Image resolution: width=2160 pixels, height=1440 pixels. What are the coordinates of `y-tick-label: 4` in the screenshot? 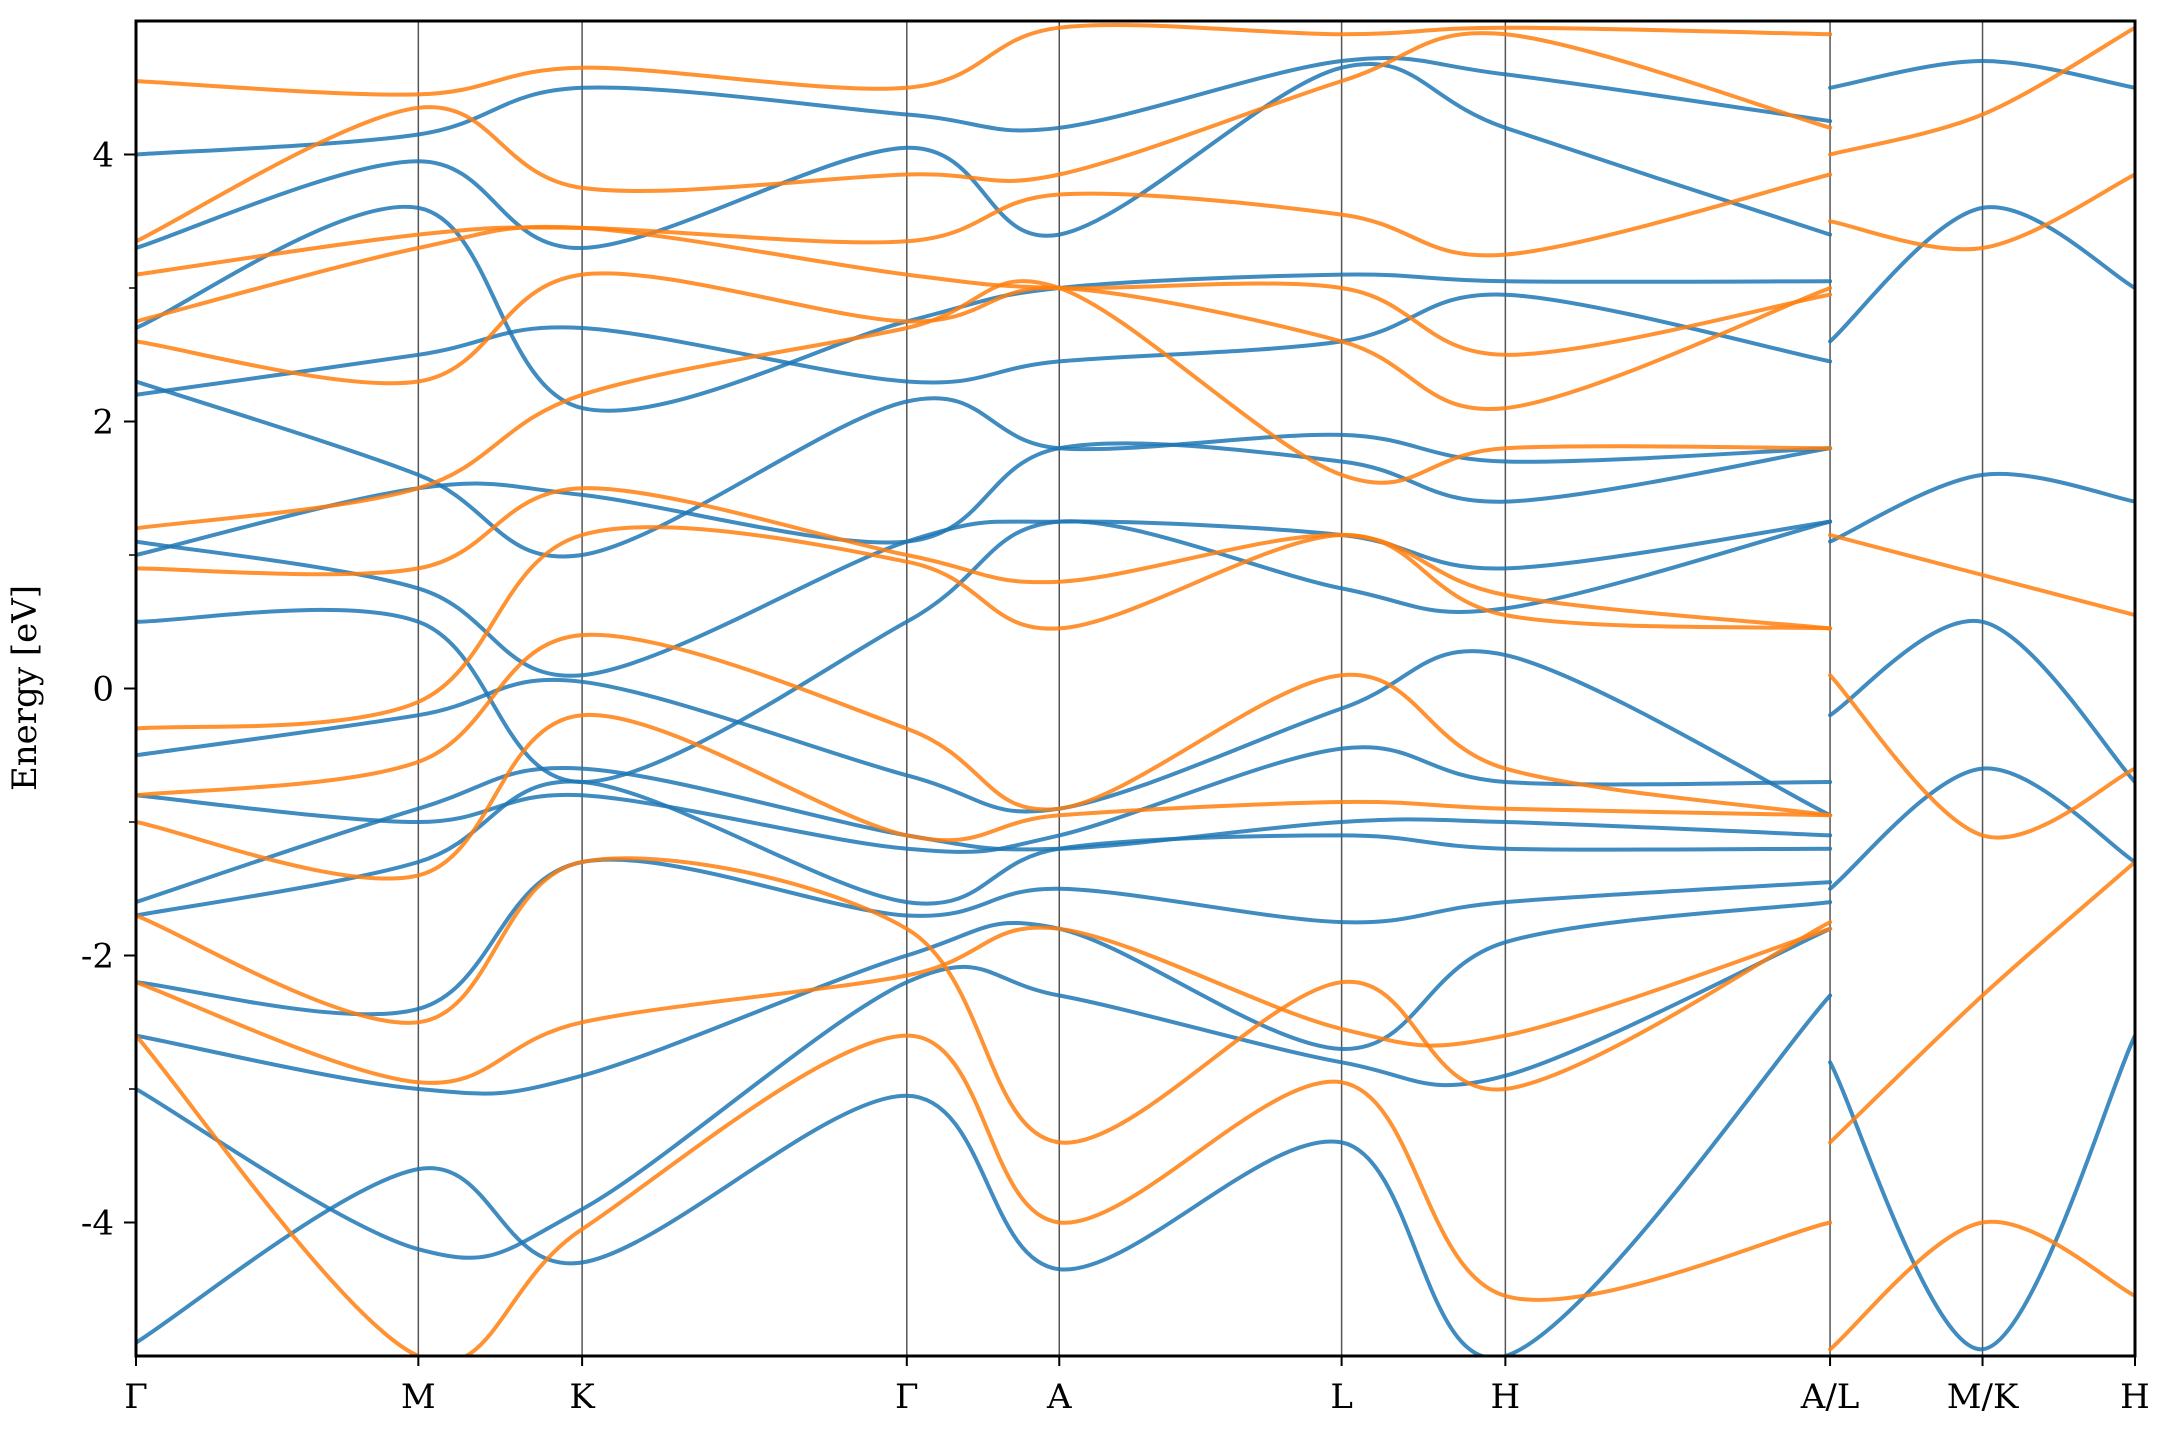 It's located at (103, 156).